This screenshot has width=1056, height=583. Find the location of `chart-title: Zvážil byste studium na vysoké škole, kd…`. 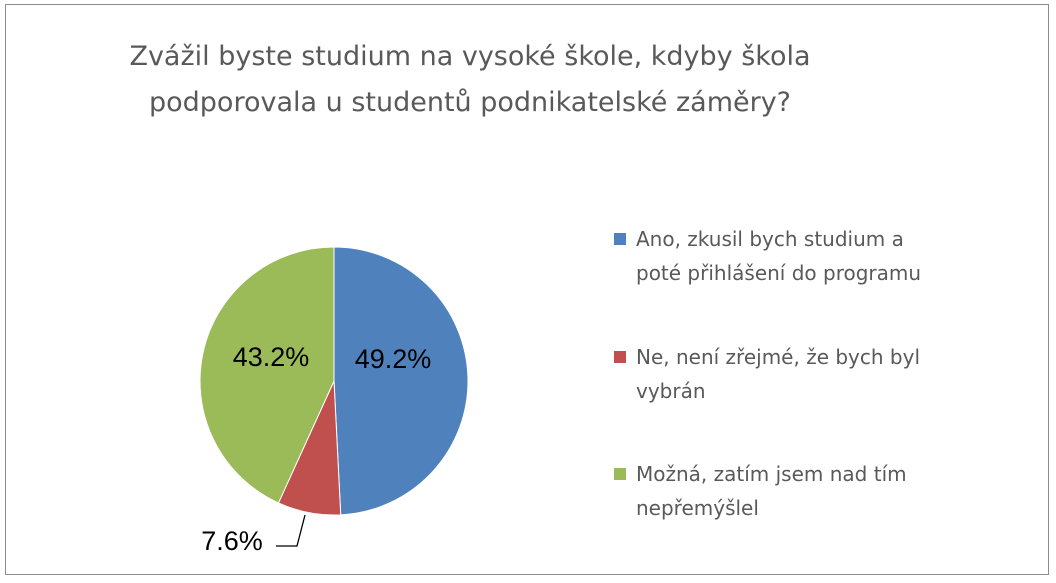

chart-title: Zvážil byste studium na vysoké škole, kd… is located at coordinates (470, 80).